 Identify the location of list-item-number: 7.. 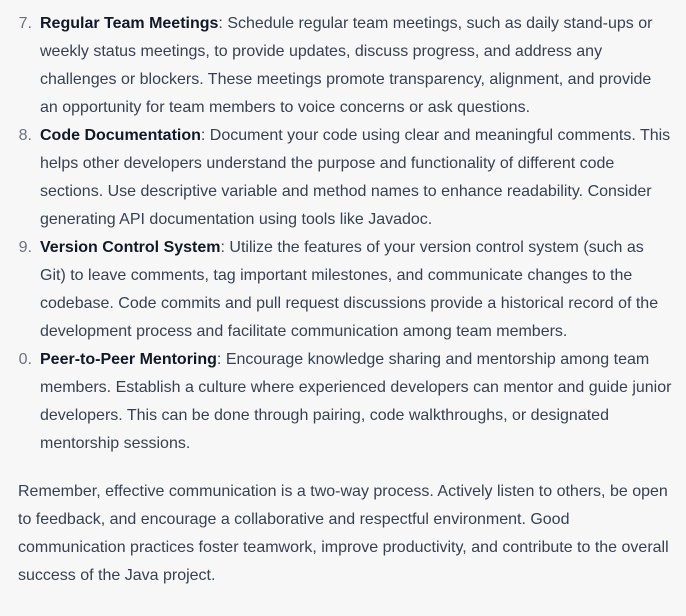
(25, 23).